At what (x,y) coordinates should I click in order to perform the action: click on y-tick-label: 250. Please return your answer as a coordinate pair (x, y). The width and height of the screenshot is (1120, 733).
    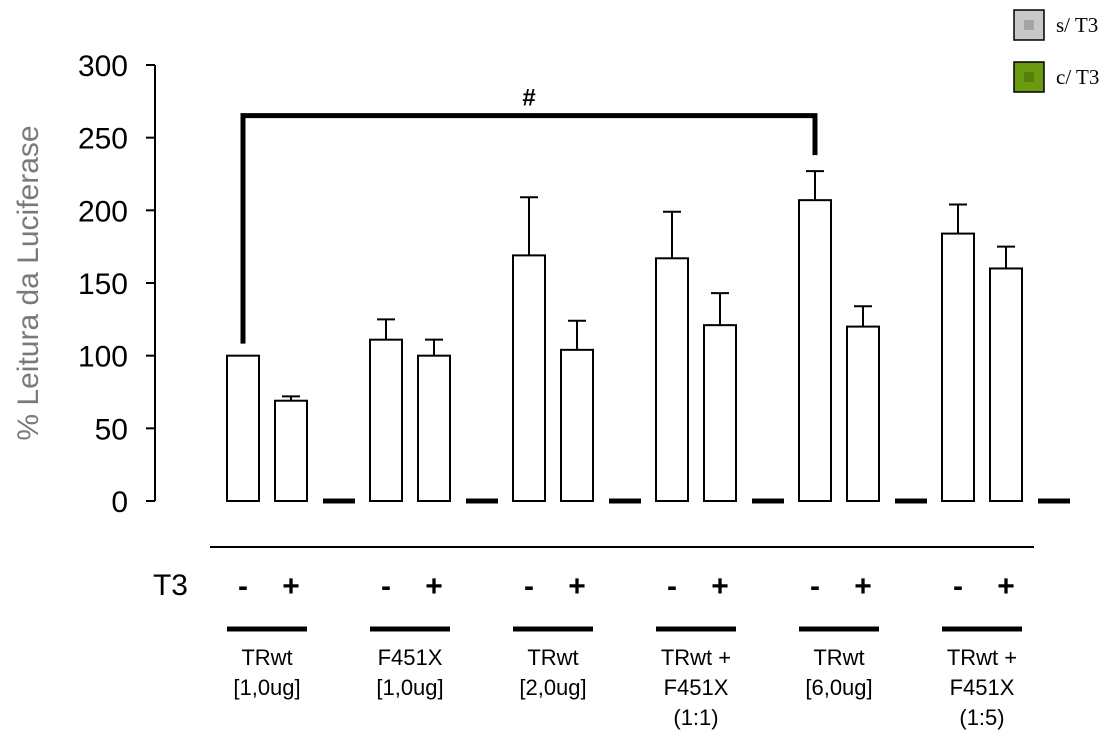
    Looking at the image, I should click on (103, 139).